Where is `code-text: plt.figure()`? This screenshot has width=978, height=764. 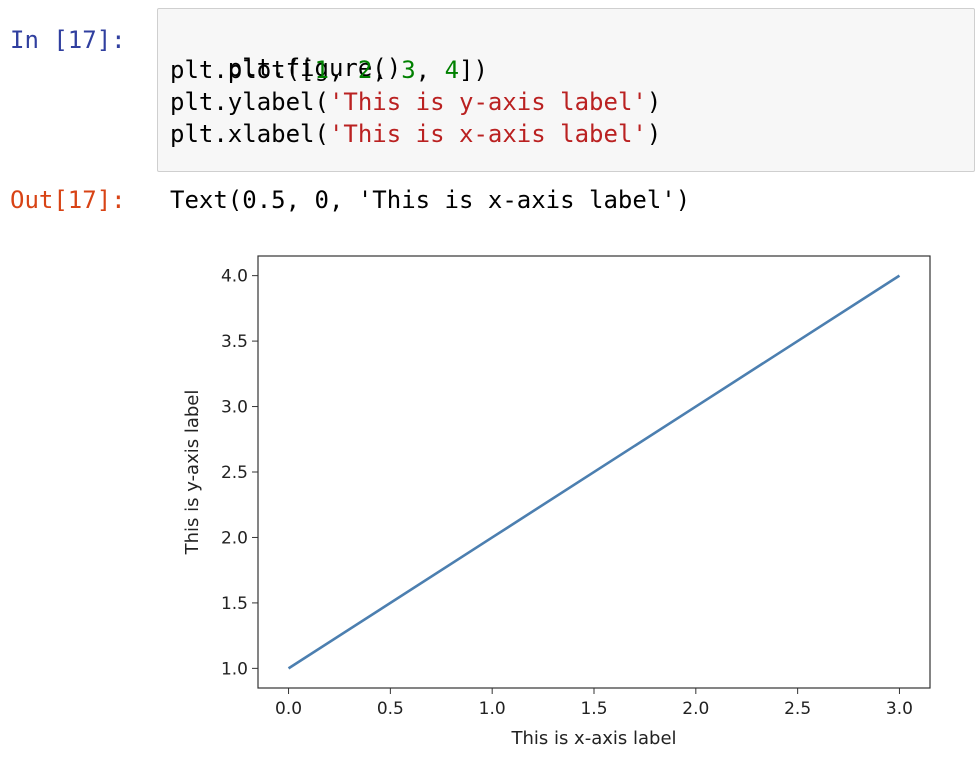 code-text: plt.figure() is located at coordinates (314, 68).